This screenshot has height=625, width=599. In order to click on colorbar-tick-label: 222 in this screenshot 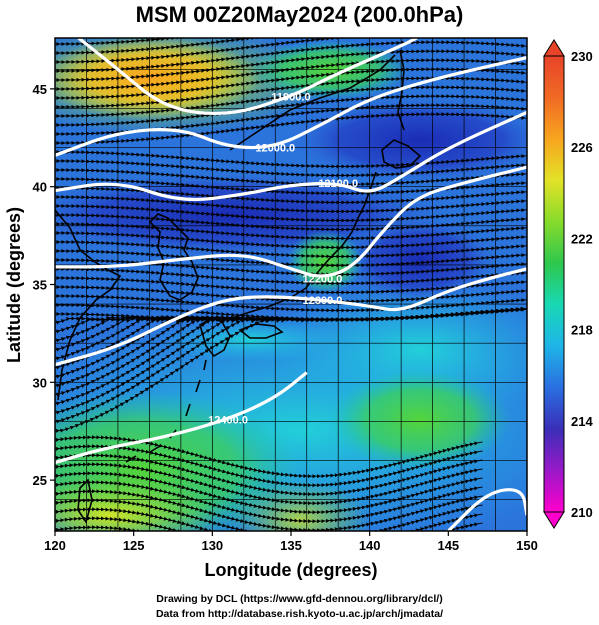, I will do `click(582, 238)`.